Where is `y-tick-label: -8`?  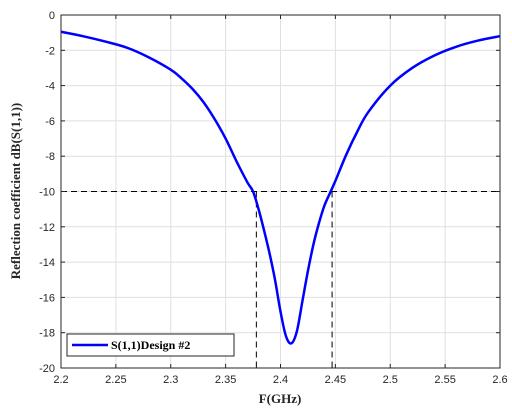
y-tick-label: -8 is located at coordinates (50, 157).